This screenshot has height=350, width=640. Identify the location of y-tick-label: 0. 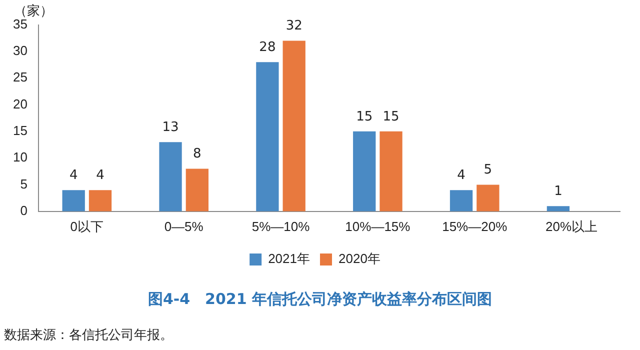
(24, 210).